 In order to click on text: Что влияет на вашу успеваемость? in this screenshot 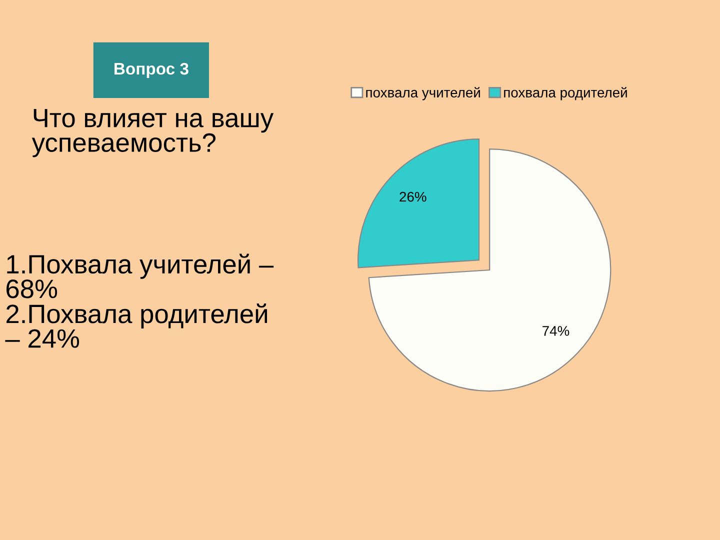, I will do `click(153, 133)`.